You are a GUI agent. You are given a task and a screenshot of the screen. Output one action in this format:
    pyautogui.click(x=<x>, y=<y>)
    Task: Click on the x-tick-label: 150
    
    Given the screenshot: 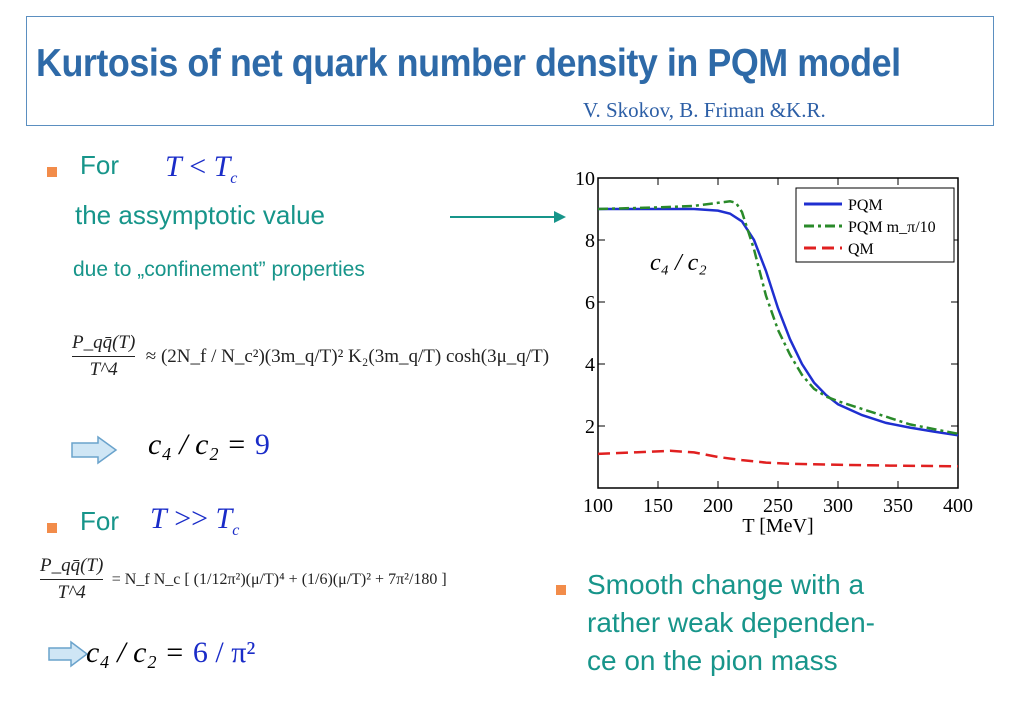 What is the action you would take?
    pyautogui.click(x=658, y=506)
    